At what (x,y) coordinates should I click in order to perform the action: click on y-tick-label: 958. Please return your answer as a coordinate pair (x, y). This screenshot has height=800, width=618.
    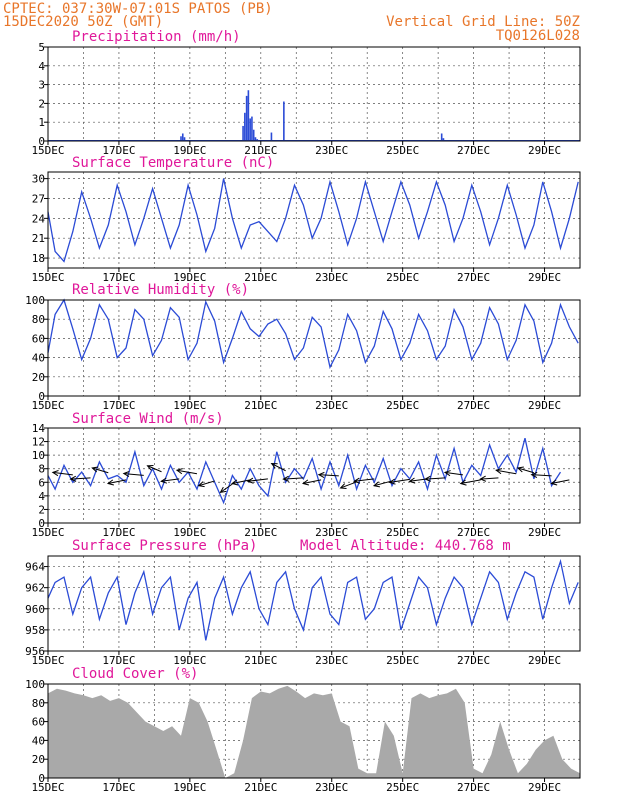
    Looking at the image, I should click on (35, 630).